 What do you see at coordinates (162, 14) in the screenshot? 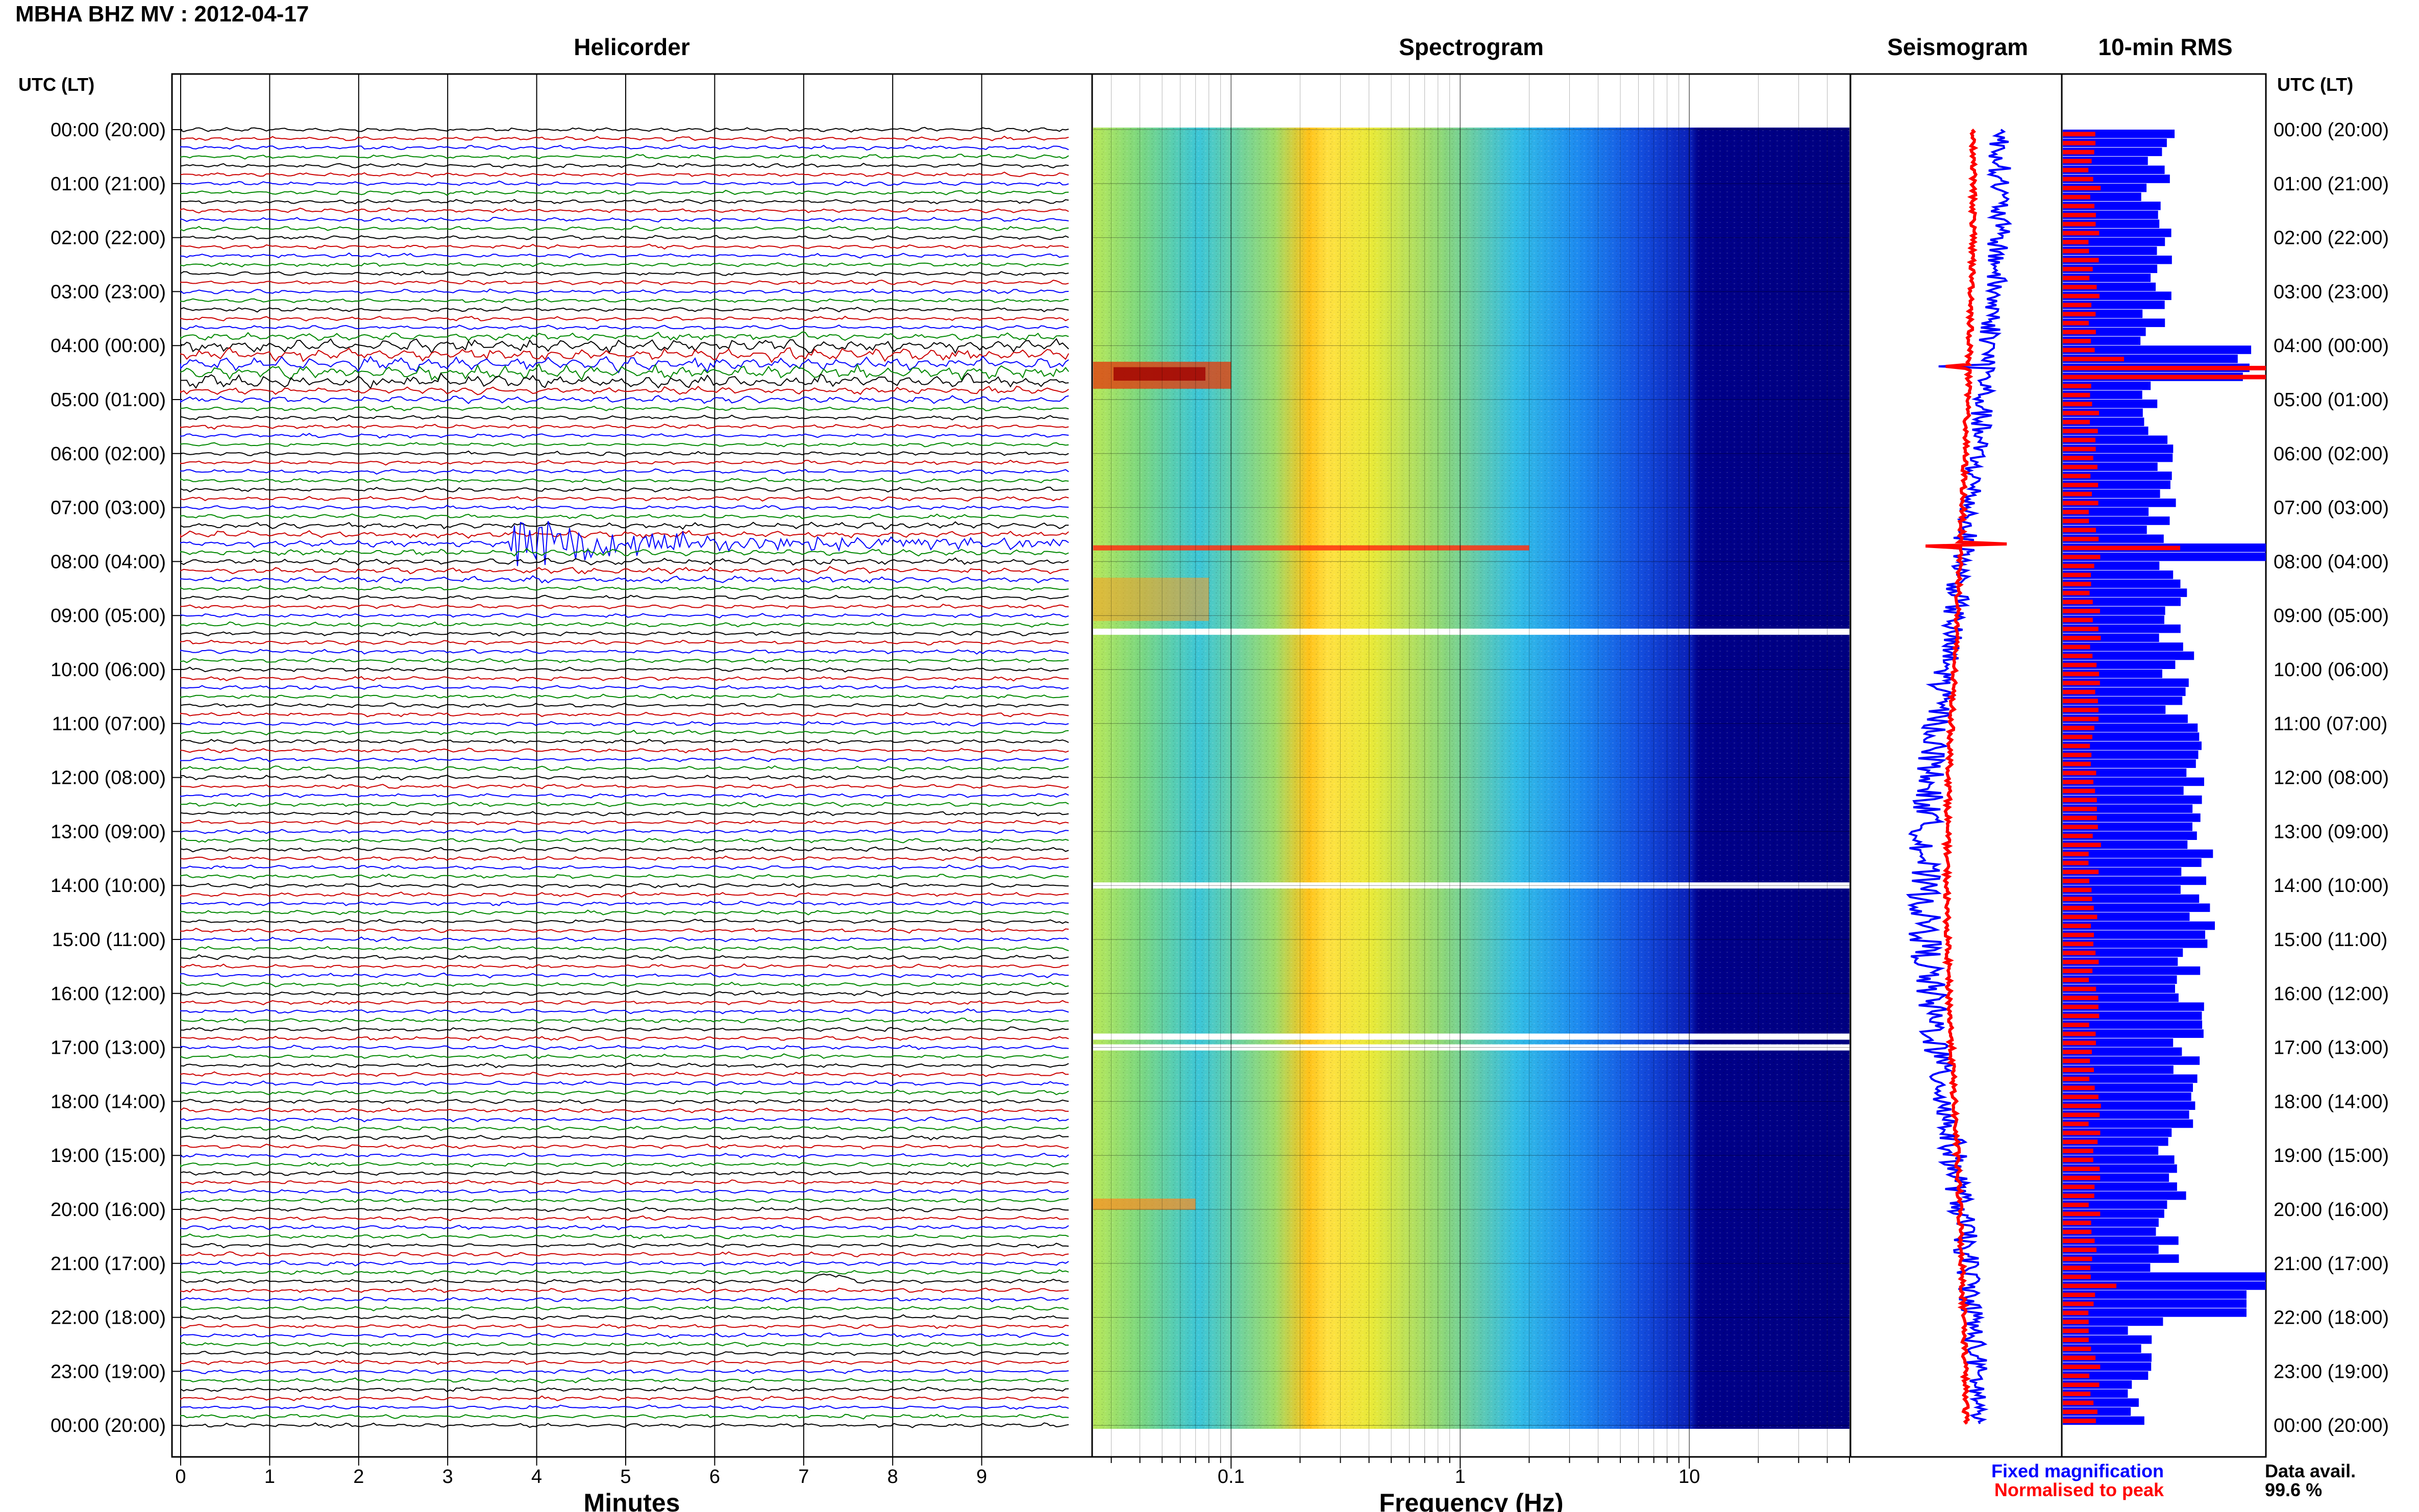
I see `station-title: MBHA BHZ MV : 2012-04-17` at bounding box center [162, 14].